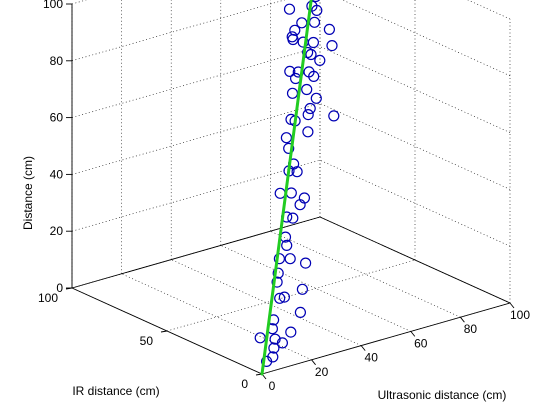  I want to click on floor-edge-line, so click(415, 260).